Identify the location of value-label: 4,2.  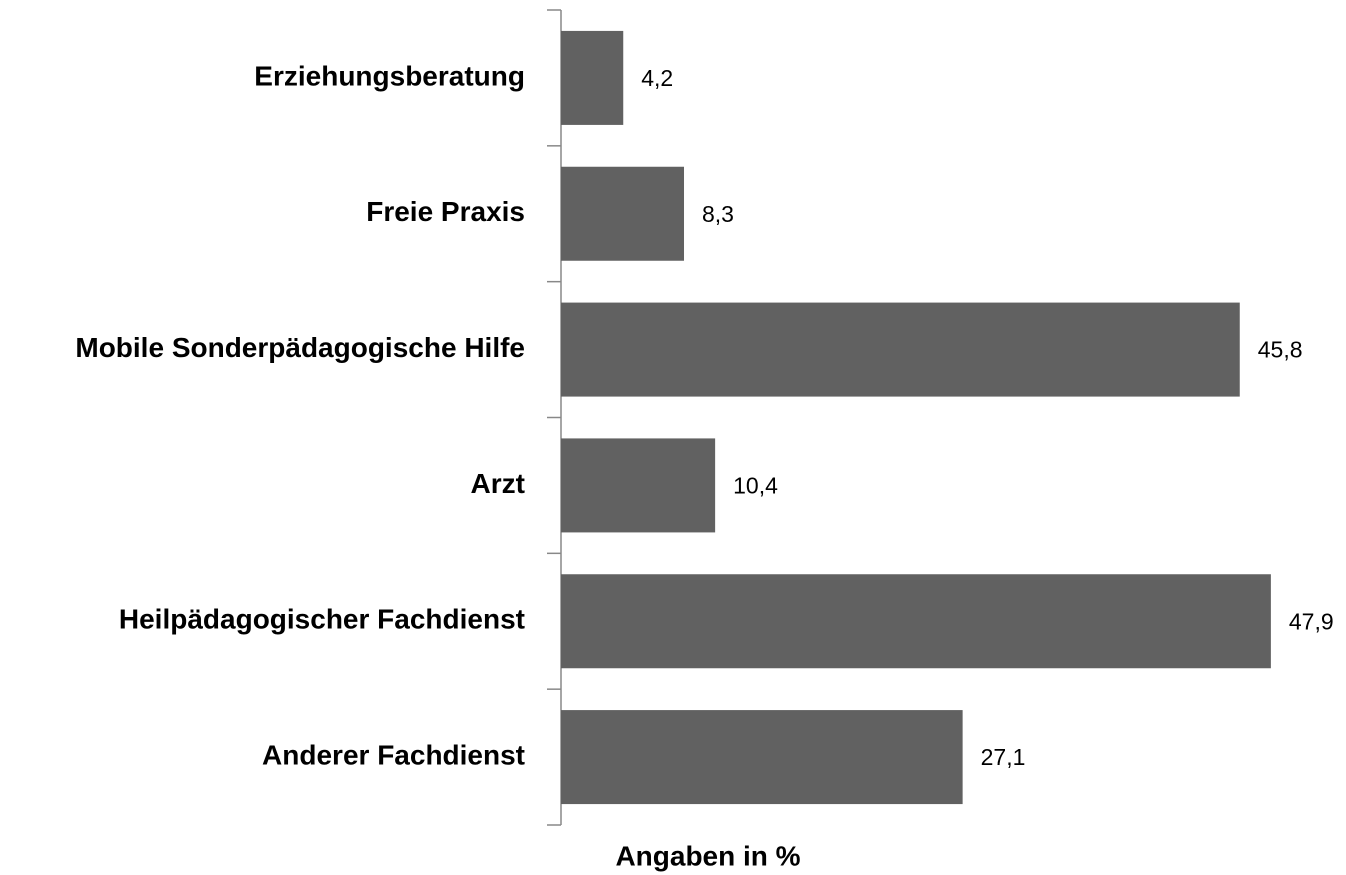
(657, 78).